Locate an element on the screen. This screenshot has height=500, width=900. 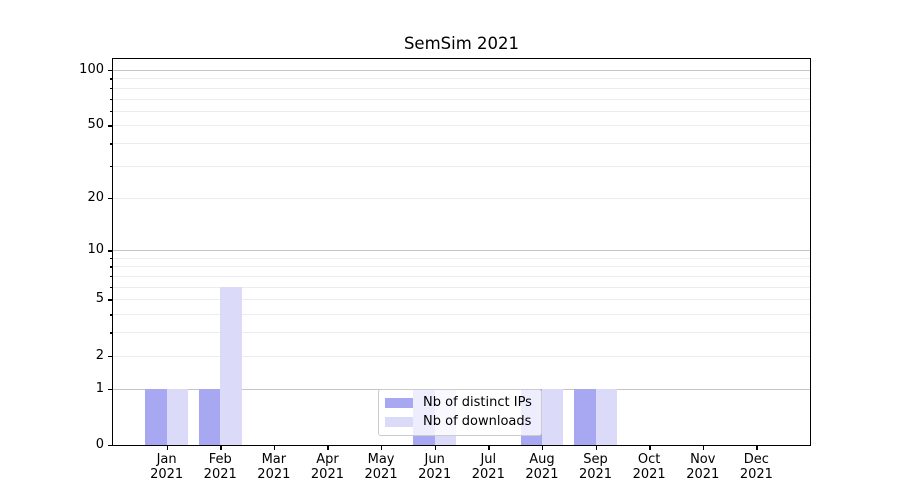
x-tick-month: May is located at coordinates (381, 459).